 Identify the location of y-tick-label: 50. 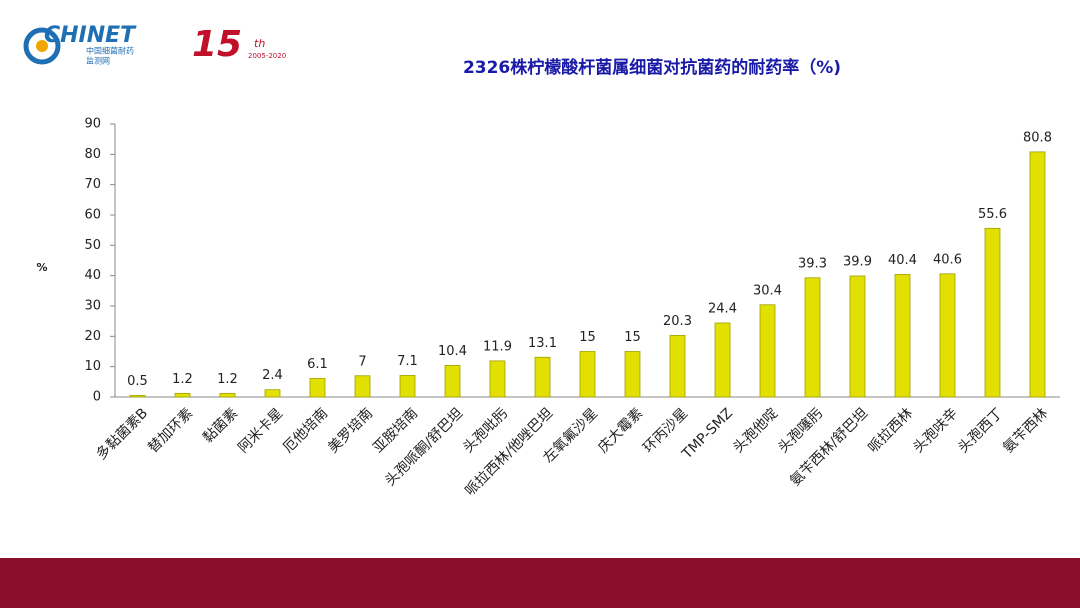
(92, 245).